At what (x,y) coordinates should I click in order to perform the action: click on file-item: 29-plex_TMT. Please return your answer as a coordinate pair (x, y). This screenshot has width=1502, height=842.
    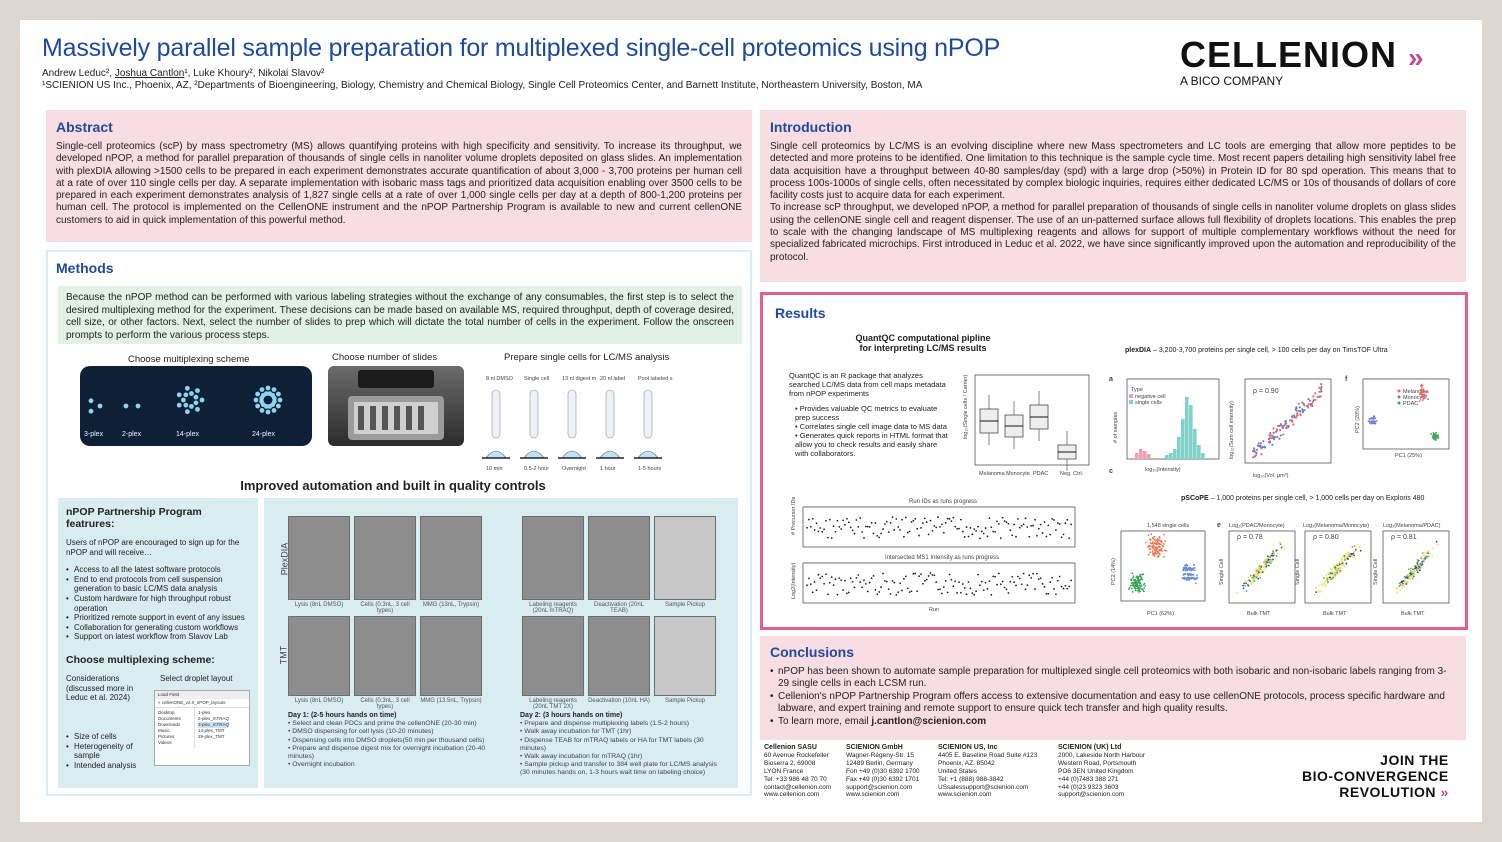
    Looking at the image, I should click on (211, 736).